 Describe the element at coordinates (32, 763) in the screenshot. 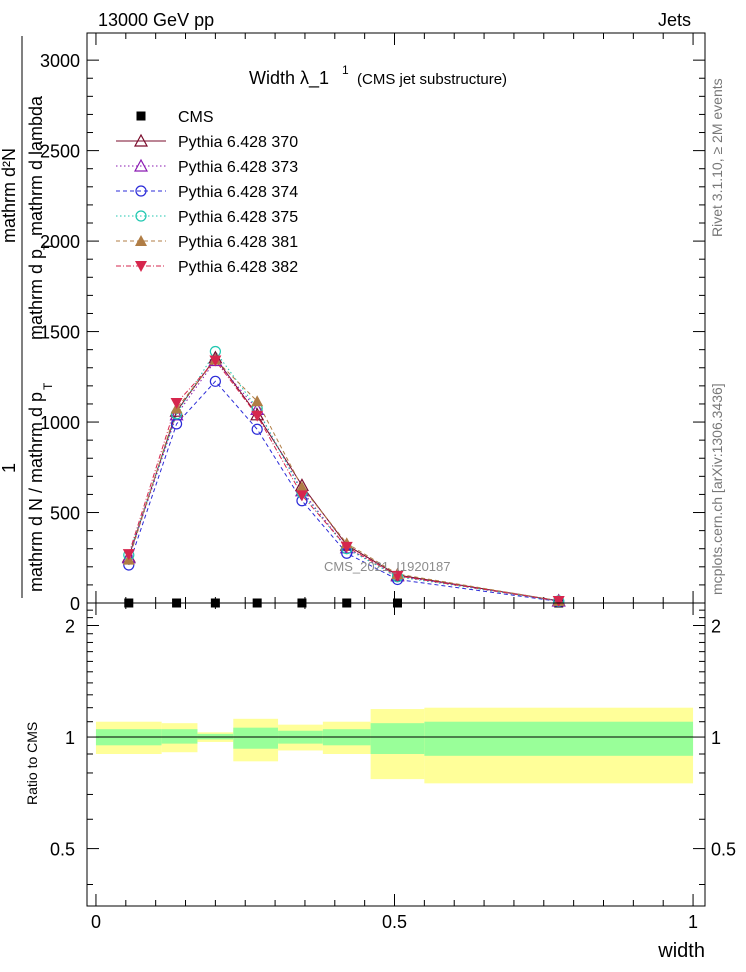

I see `ratio-y-axis-label: Ratio to CMS` at that location.